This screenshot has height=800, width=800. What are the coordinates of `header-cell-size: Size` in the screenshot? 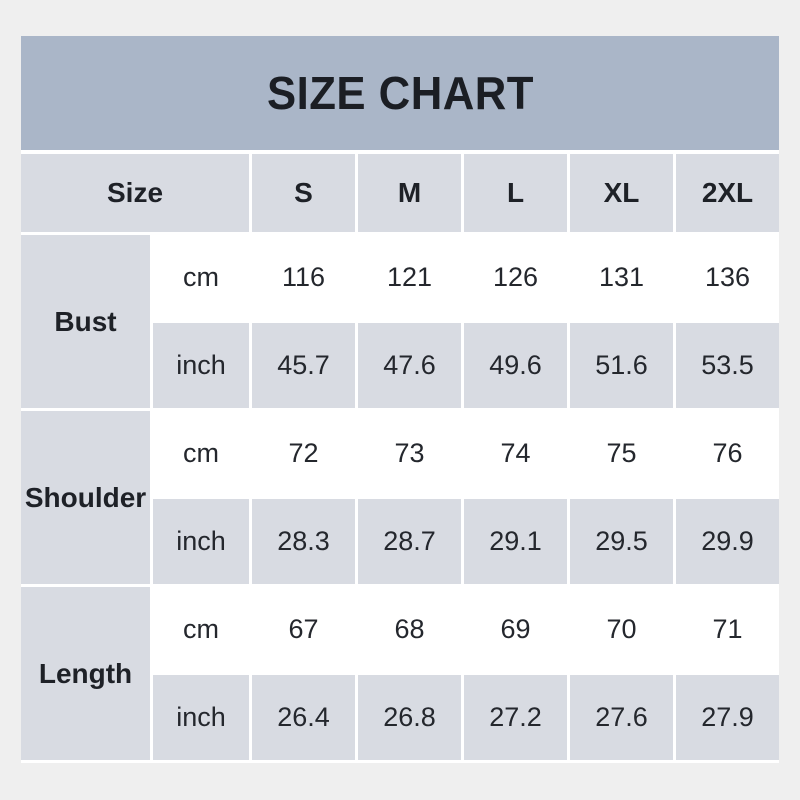 It's located at (135, 193).